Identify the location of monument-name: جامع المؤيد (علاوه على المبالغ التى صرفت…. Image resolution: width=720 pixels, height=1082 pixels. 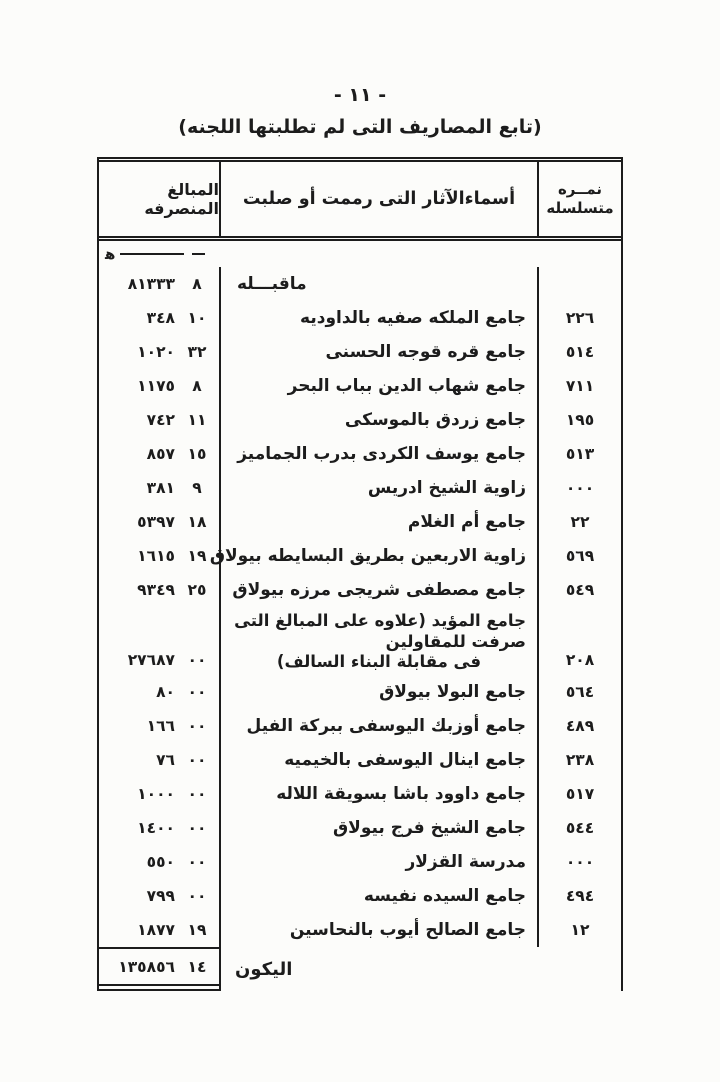
(380, 631).